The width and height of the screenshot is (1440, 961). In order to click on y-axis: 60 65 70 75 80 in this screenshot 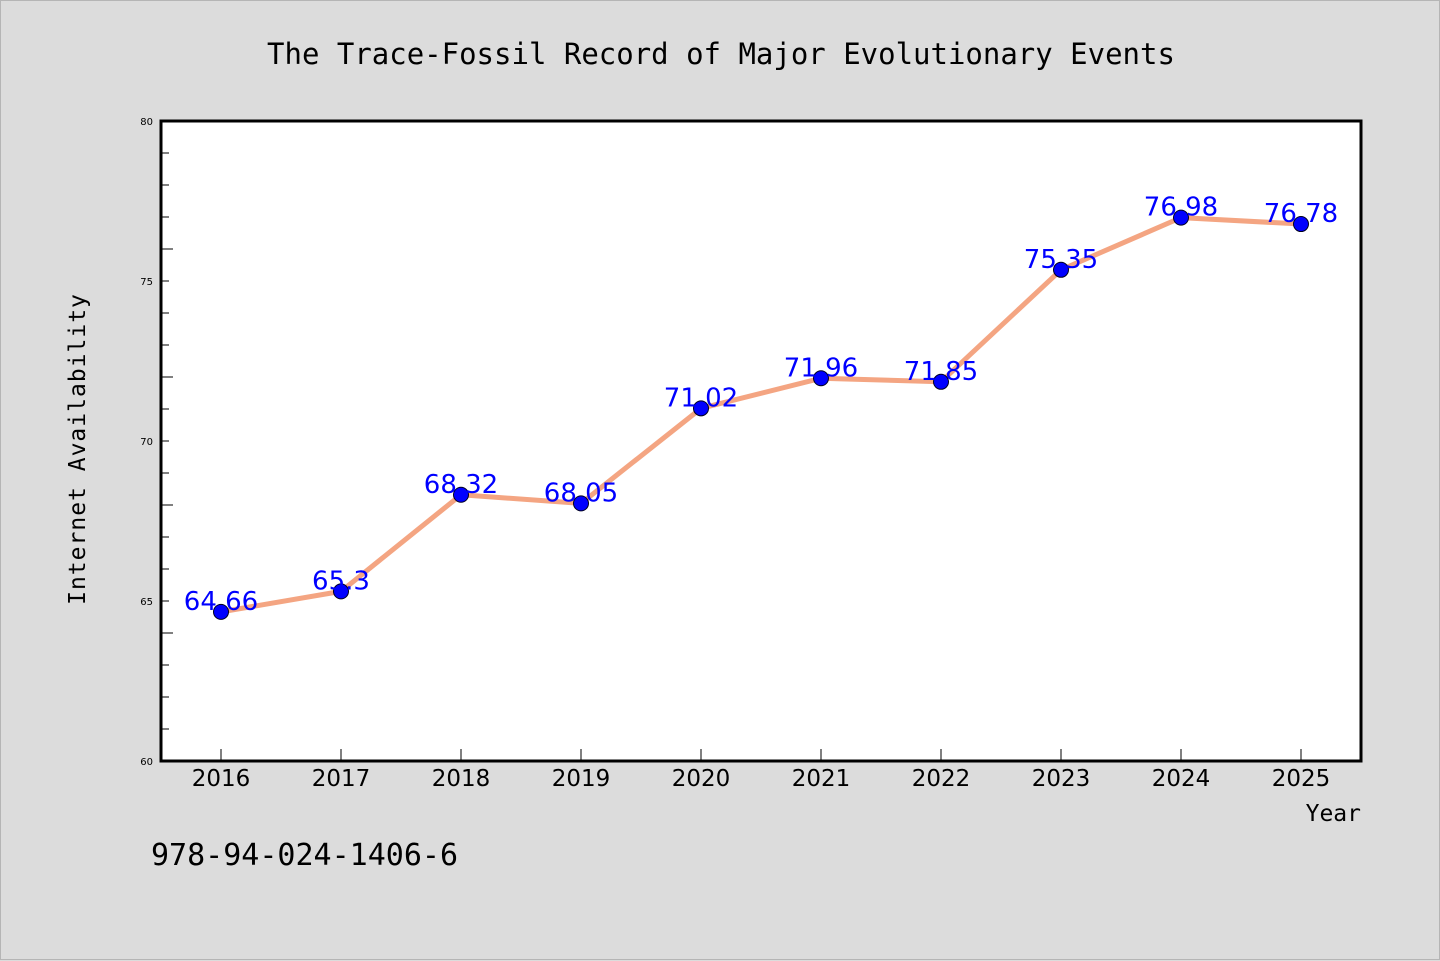, I will do `click(156, 442)`.